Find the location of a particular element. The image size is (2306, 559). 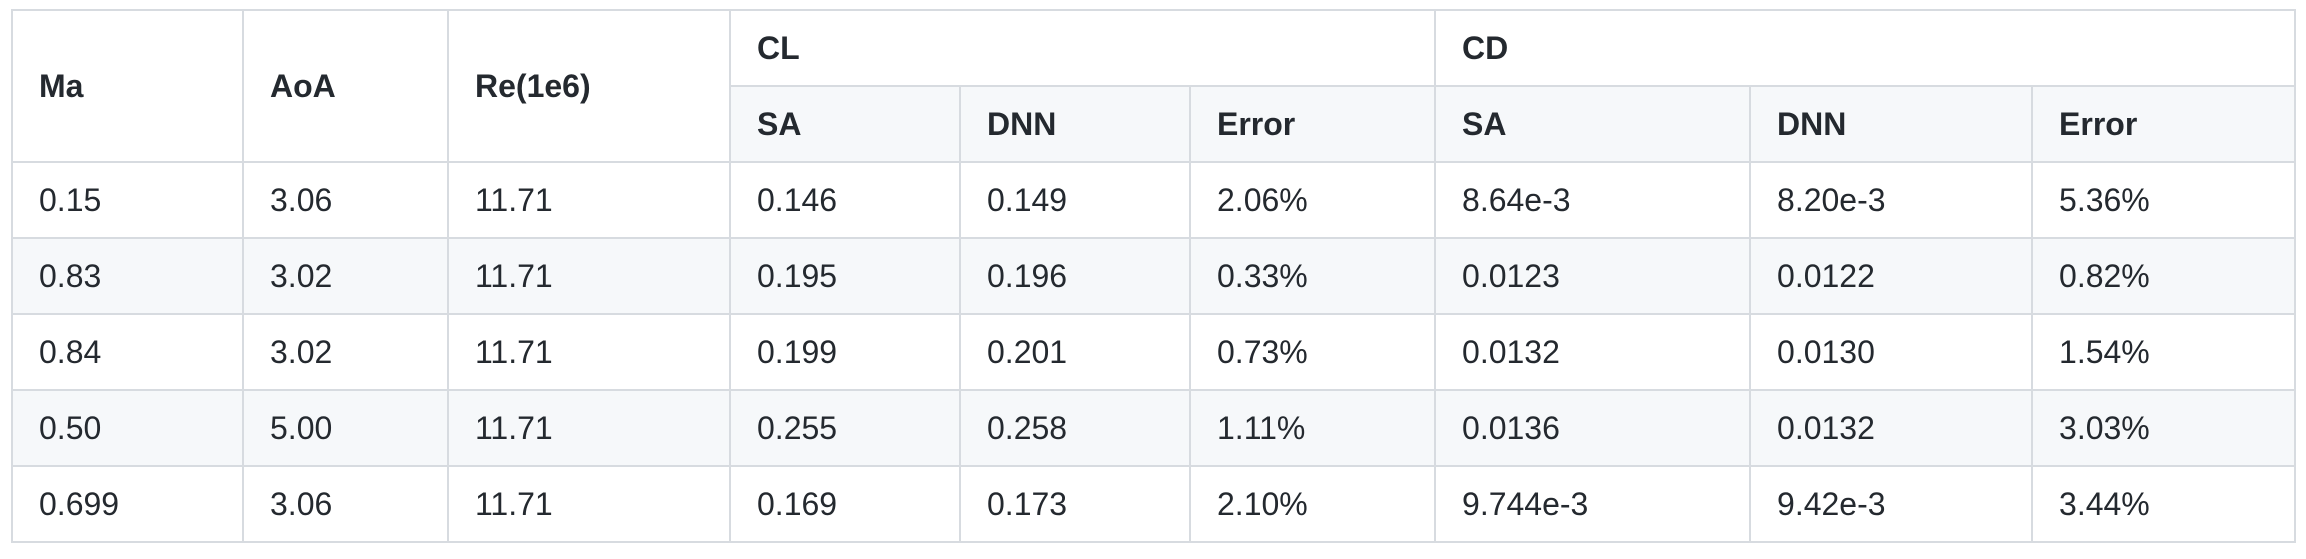

cell-cd-sa: 0.0132 is located at coordinates (1593, 352).